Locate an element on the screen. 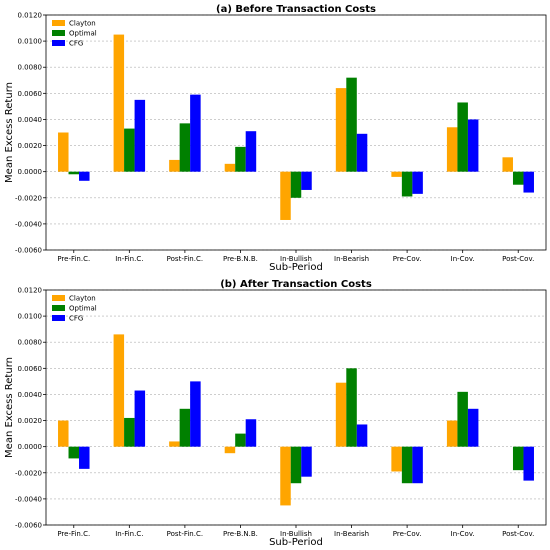 This screenshot has height=550, width=550. x-tick-label: Pre-Fin.C. is located at coordinates (73, 534).